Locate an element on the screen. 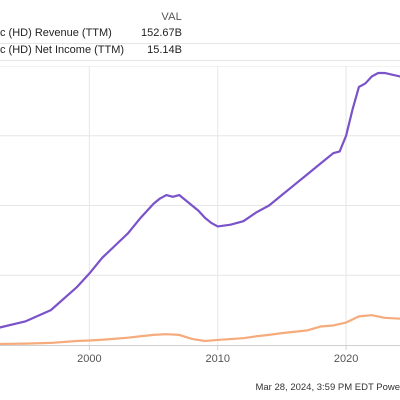 The width and height of the screenshot is (400, 400). x-tick-label-2020: 2020 is located at coordinates (346, 359).